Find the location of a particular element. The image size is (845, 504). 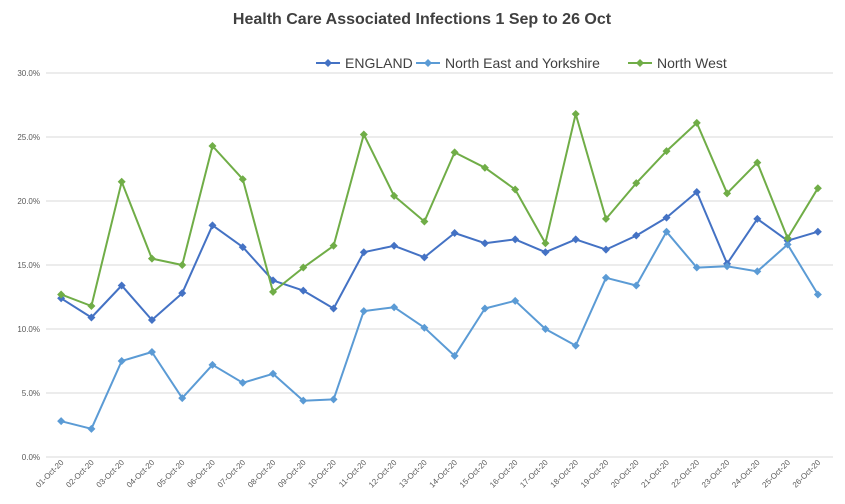

legend-label: North West is located at coordinates (692, 63).